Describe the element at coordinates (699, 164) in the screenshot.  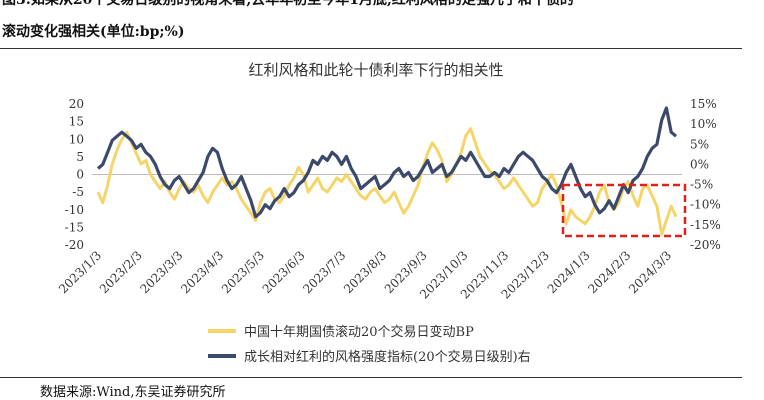
I see `right-tick-label: 0%` at that location.